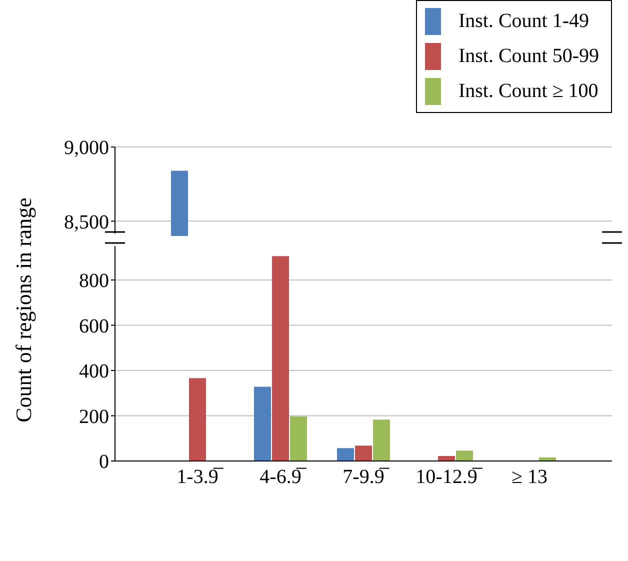 This screenshot has height=561, width=628. Describe the element at coordinates (24, 310) in the screenshot. I see `y-axis-title: Count of regions in range` at that location.